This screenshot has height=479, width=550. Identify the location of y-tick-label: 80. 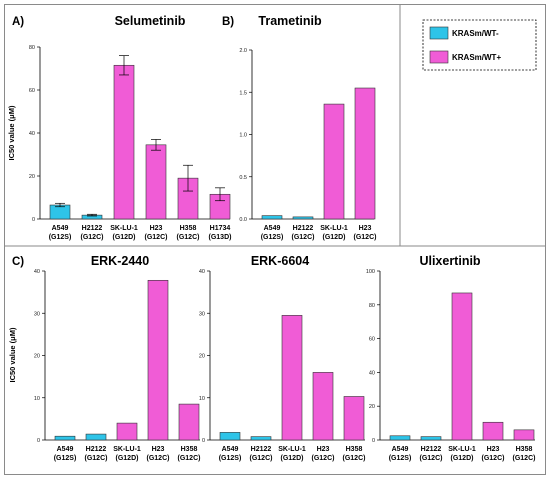
(32, 48).